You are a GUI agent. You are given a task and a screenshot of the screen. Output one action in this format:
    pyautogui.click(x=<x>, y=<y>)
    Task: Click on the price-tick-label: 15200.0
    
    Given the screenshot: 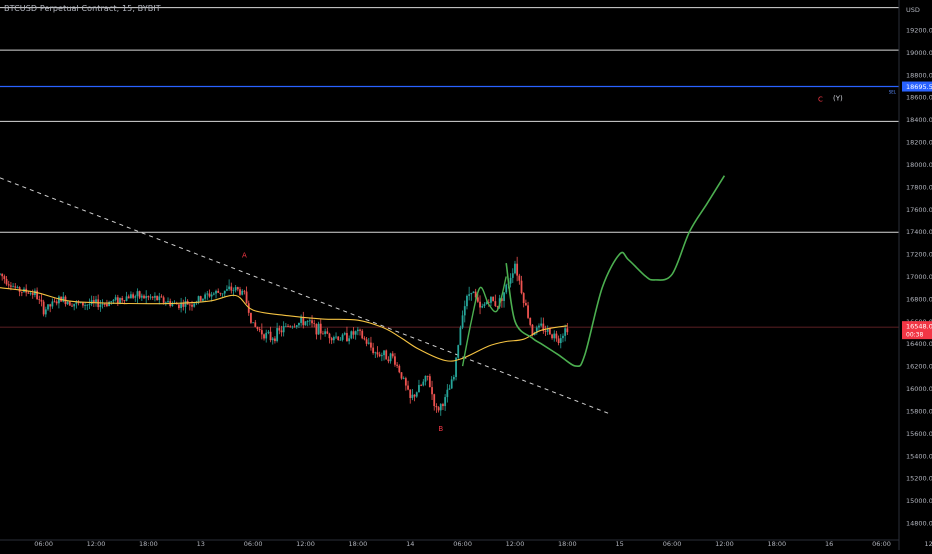 What is the action you would take?
    pyautogui.click(x=919, y=479)
    